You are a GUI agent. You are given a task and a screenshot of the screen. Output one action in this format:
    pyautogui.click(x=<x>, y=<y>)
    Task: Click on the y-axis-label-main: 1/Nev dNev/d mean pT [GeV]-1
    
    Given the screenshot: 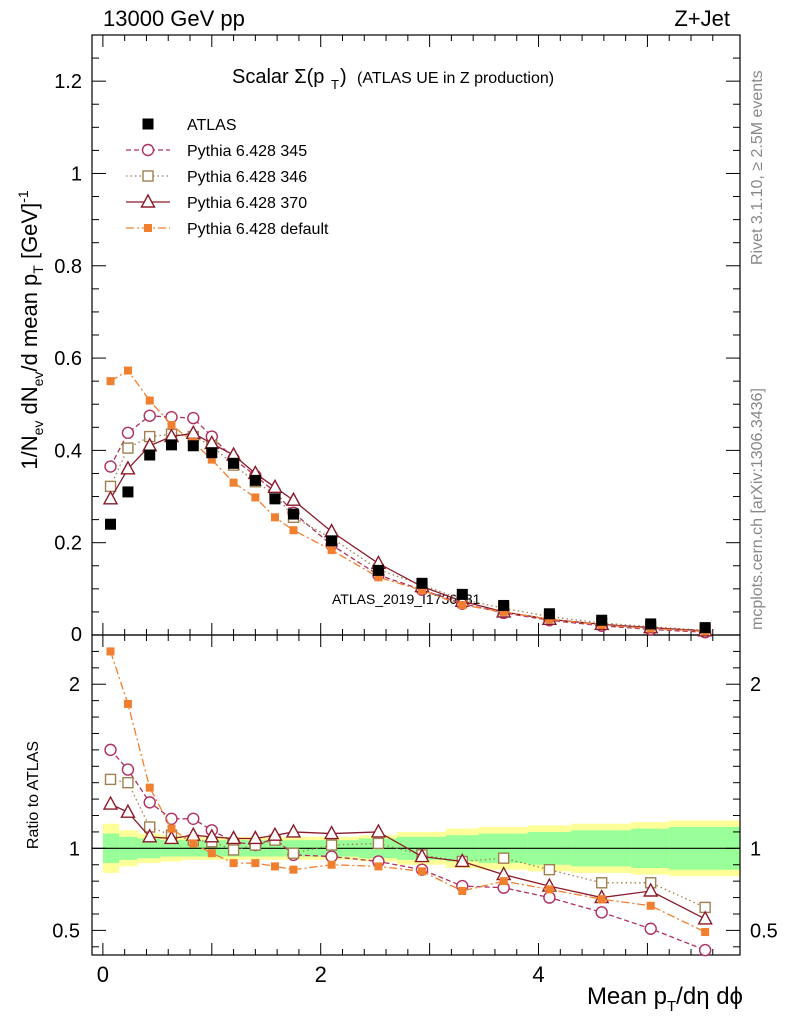 What is the action you would take?
    pyautogui.click(x=30, y=330)
    